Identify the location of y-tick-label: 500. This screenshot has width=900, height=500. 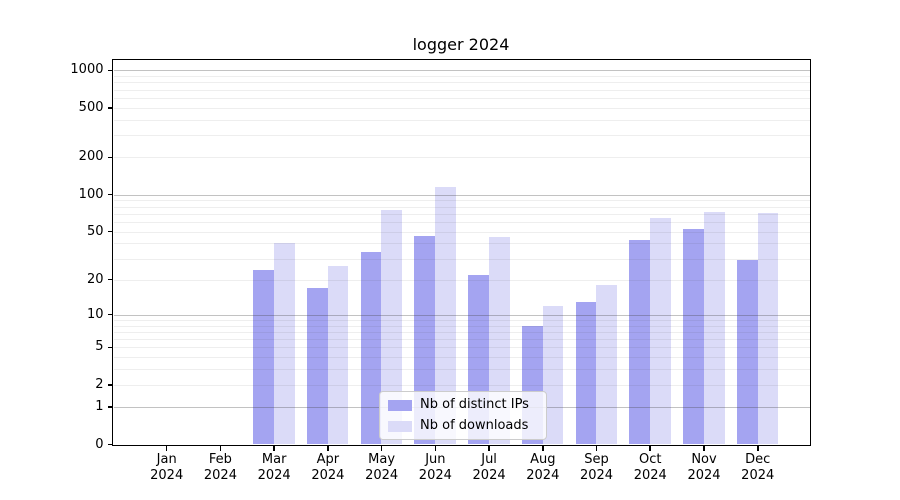
(91, 107).